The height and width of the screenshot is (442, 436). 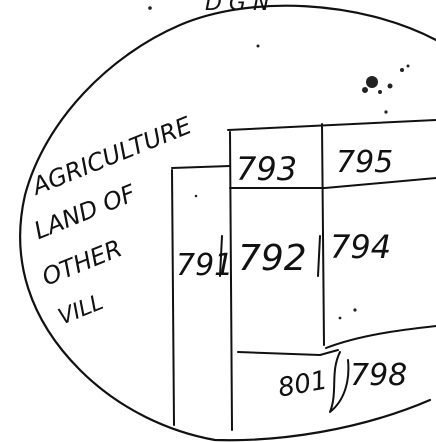 I want to click on plot791-792-divider, so click(x=231, y=281).